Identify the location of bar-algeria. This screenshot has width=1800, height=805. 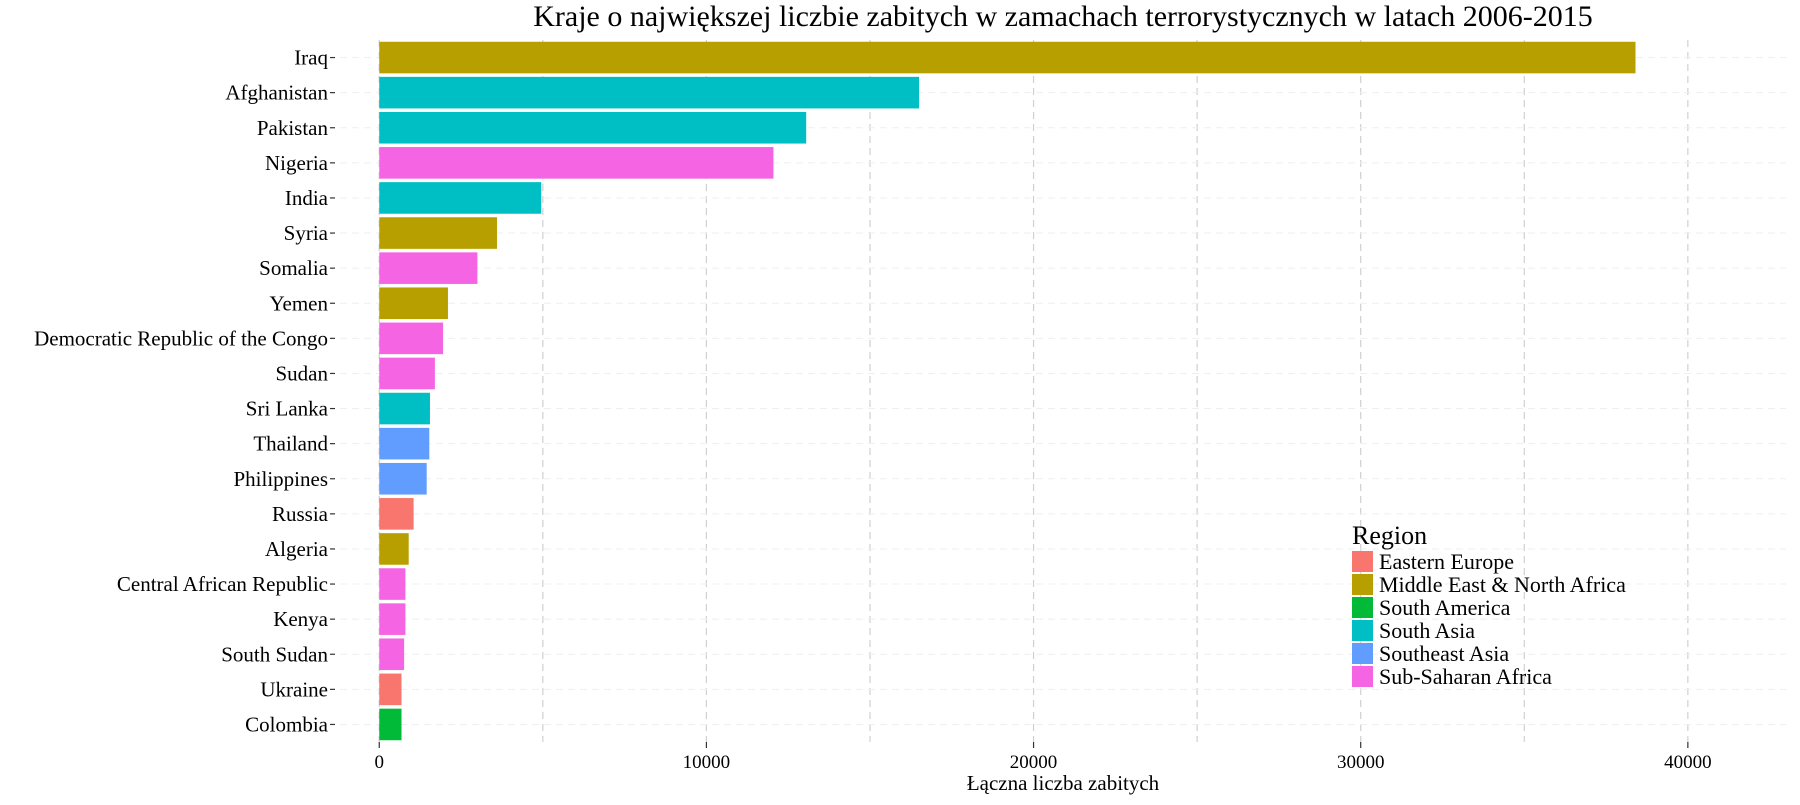
(394, 549).